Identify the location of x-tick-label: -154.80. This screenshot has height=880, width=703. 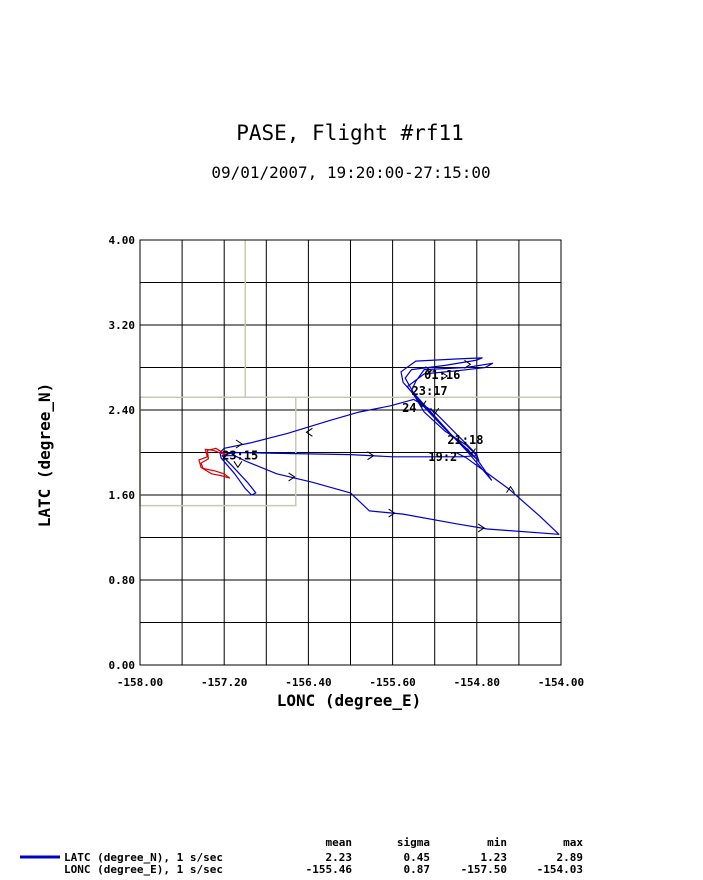
(477, 682).